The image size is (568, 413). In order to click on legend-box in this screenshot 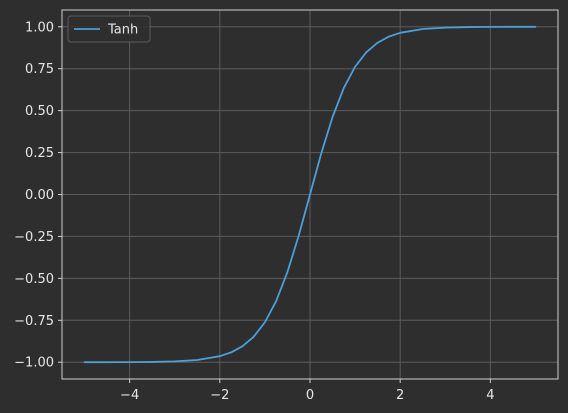, I will do `click(109, 29)`.